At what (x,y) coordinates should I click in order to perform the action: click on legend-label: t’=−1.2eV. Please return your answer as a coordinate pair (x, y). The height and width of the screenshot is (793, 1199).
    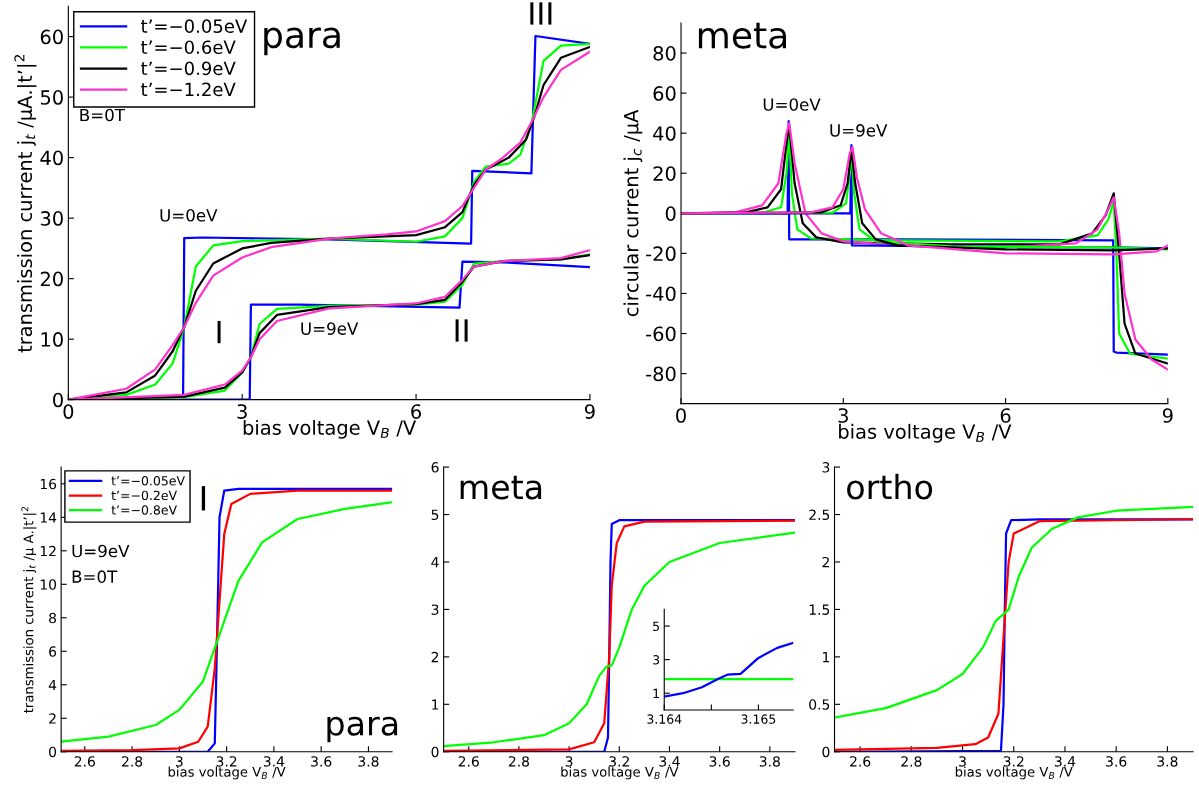
    Looking at the image, I should click on (188, 89).